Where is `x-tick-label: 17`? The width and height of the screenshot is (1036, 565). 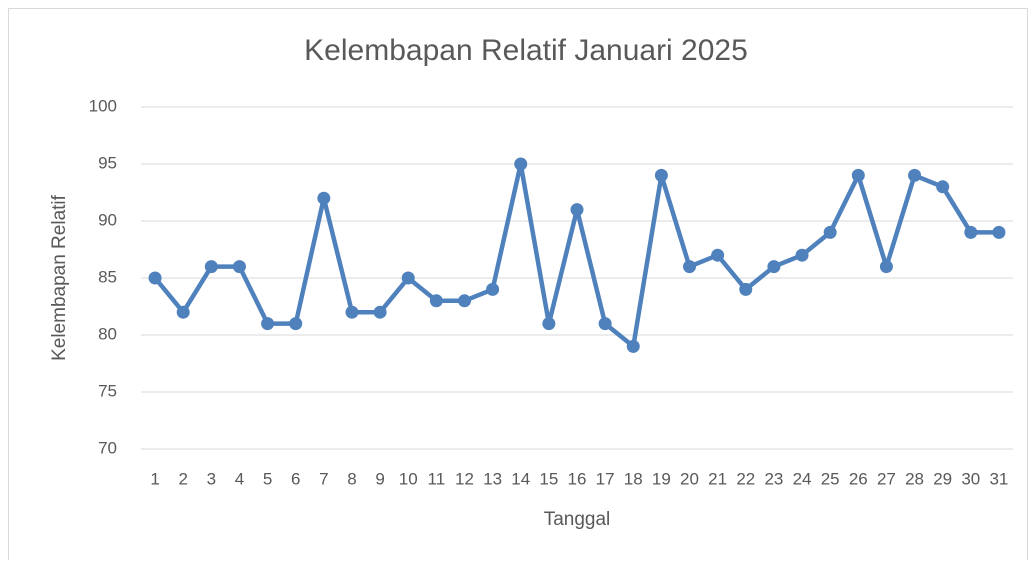 x-tick-label: 17 is located at coordinates (605, 478).